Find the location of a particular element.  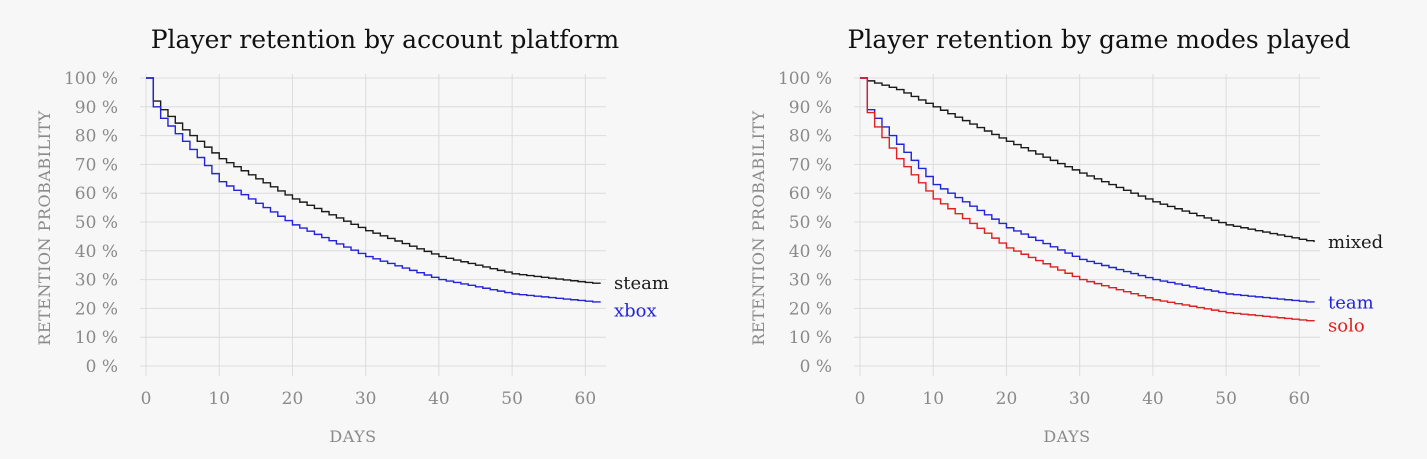

chart-title: Player retention by account platform is located at coordinates (385, 39).